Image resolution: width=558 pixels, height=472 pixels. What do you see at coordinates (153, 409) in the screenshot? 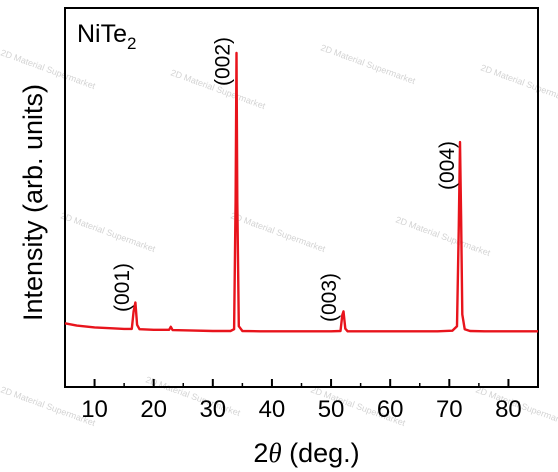
I see `x-tick-label: 20` at bounding box center [153, 409].